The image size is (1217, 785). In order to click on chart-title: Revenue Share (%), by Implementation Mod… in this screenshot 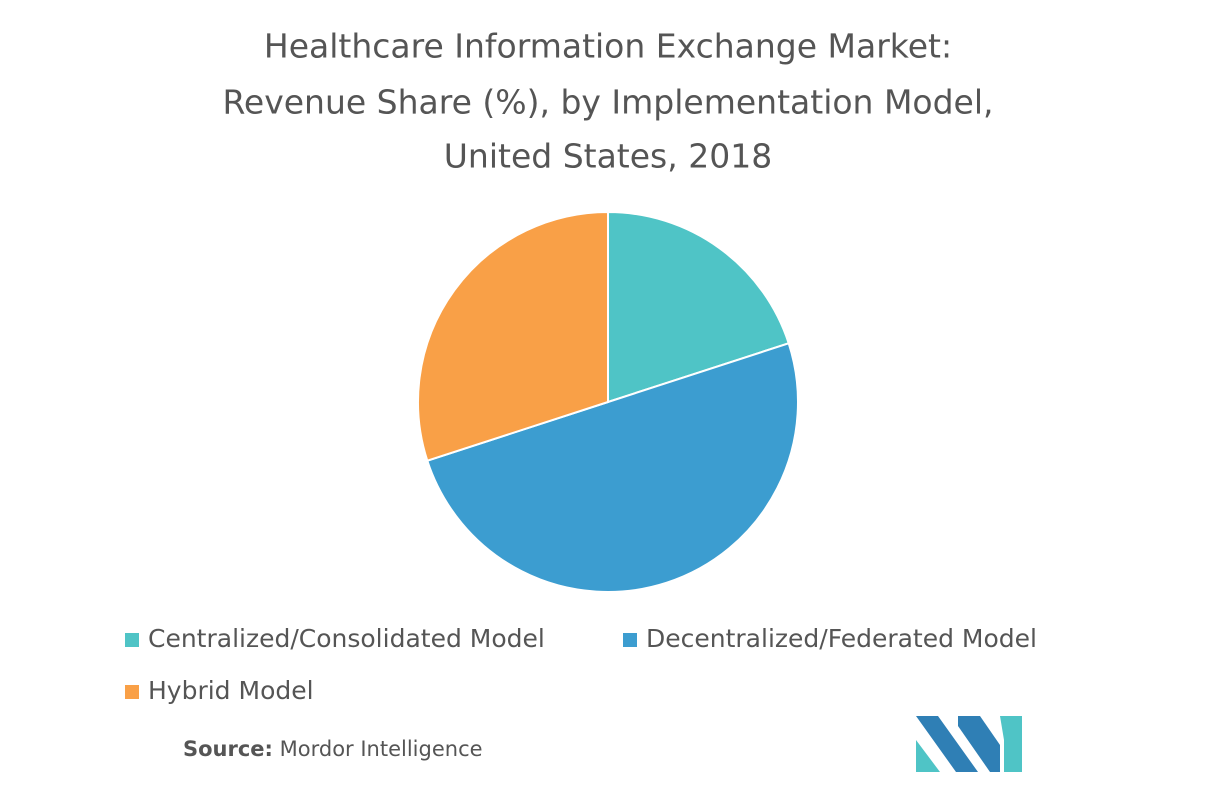, I will do `click(607, 102)`.